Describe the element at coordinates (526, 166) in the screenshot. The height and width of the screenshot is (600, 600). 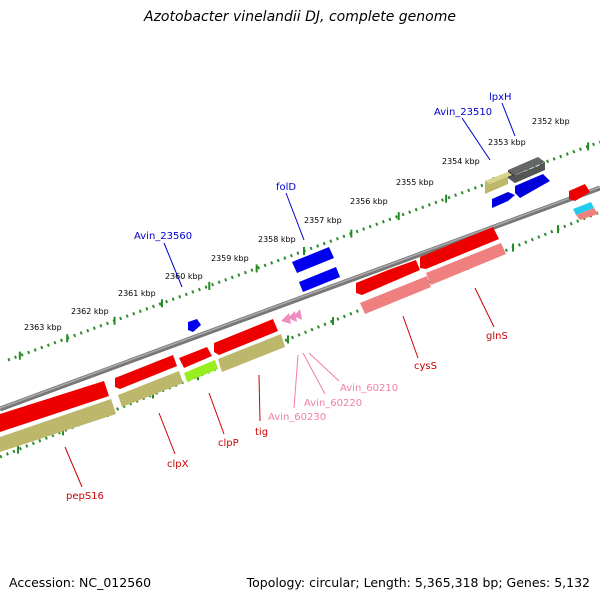
I see `gene-lpxH` at that location.